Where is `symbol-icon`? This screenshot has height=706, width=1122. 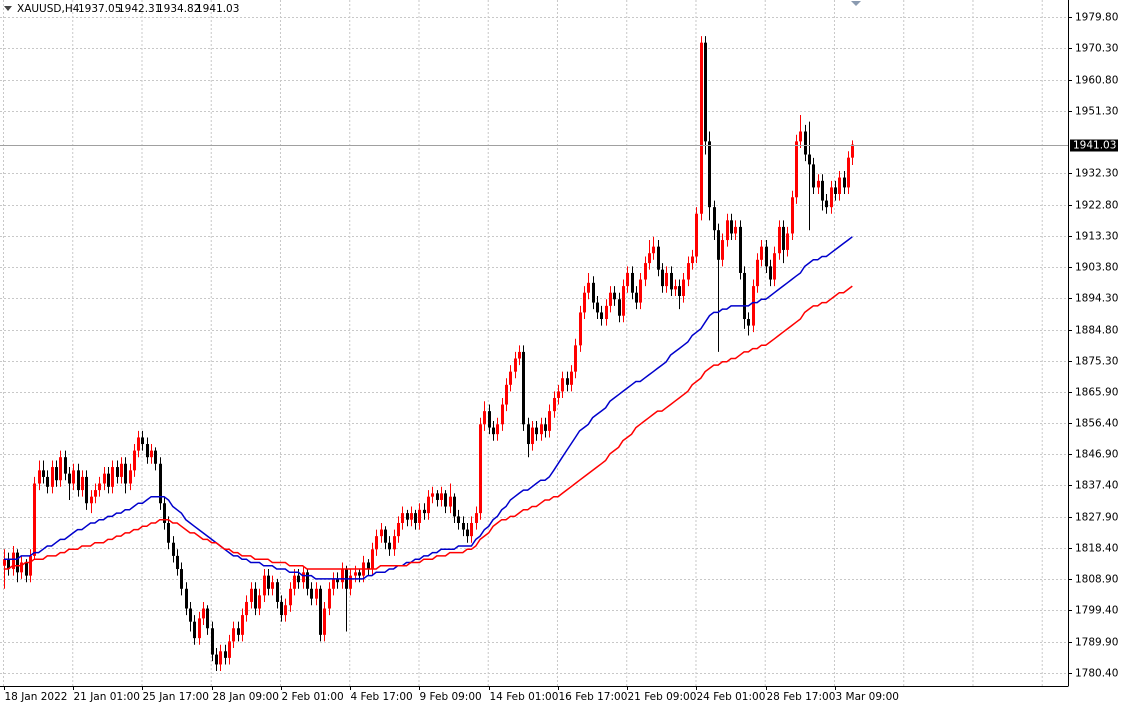
symbol-icon is located at coordinates (8, 8).